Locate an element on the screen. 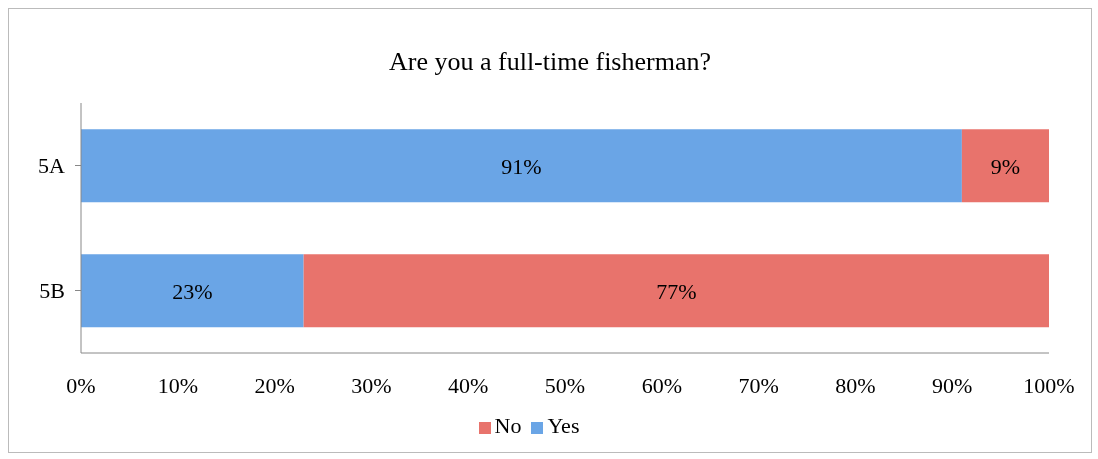 This screenshot has height=459, width=1098. x-tick-label: 80% is located at coordinates (855, 385).